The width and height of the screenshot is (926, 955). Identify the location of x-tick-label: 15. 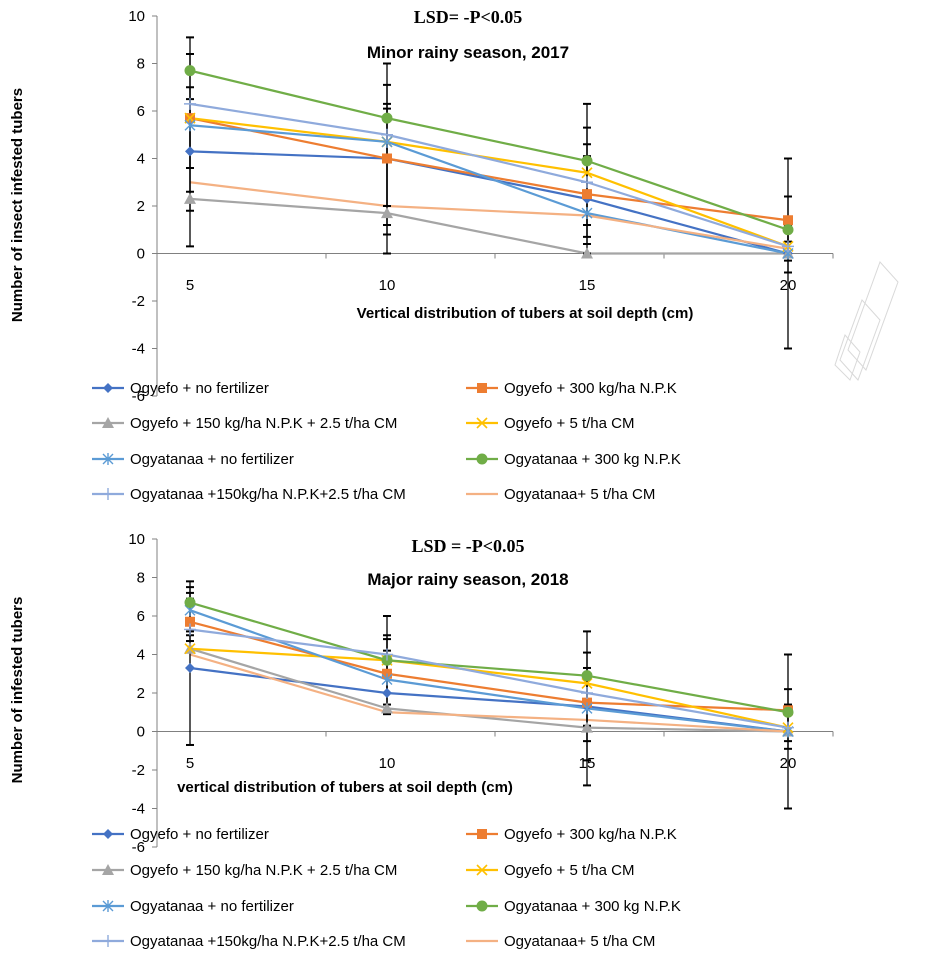
(587, 285).